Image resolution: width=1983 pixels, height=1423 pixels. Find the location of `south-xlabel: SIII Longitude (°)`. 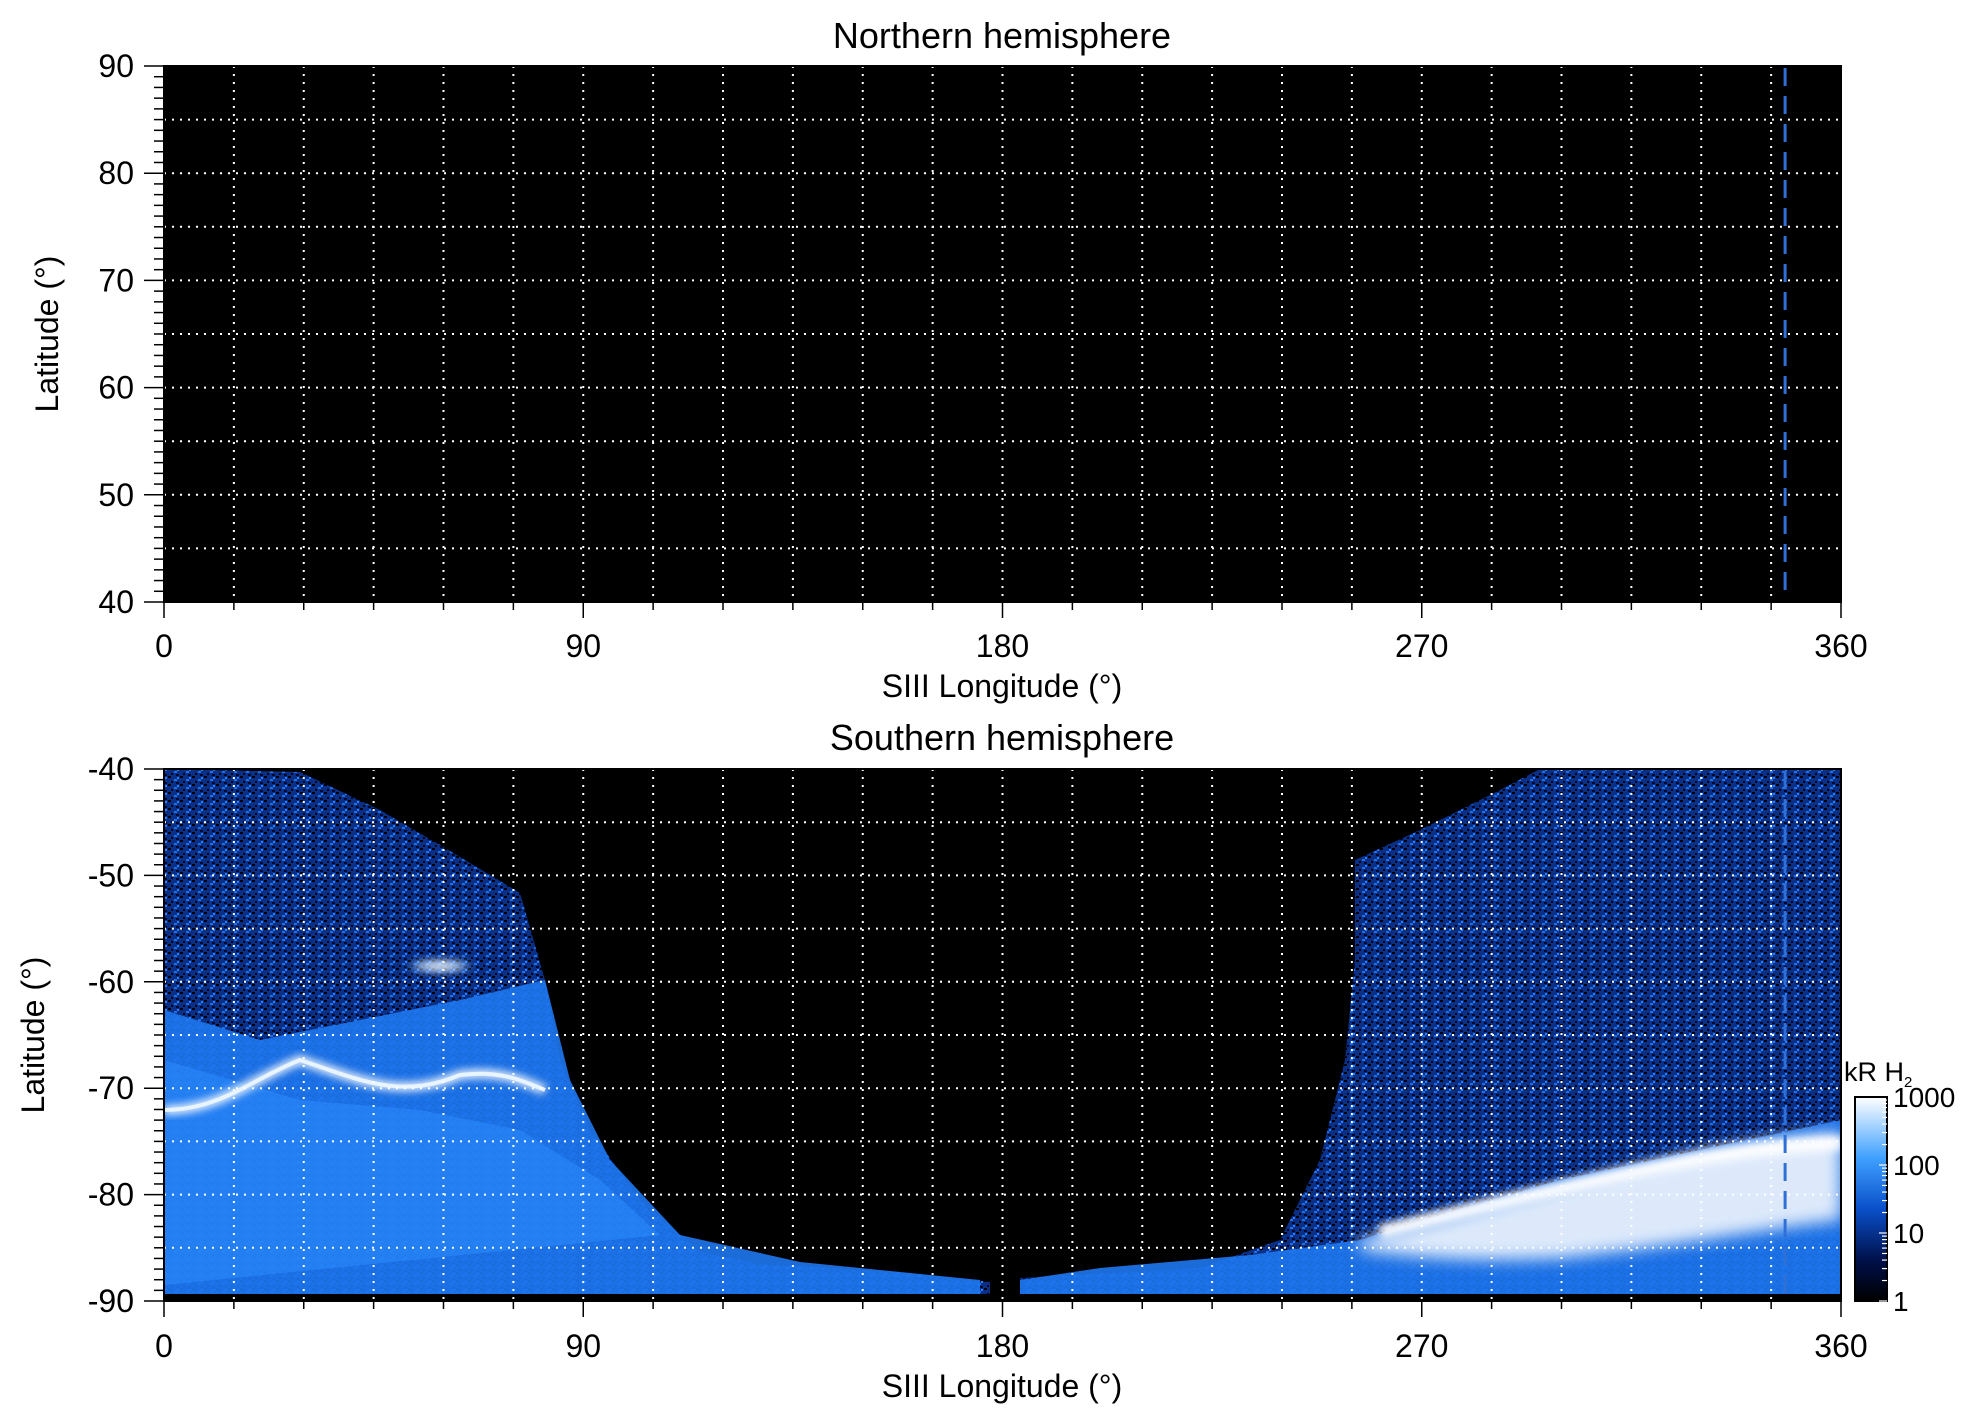

south-xlabel: SIII Longitude (°) is located at coordinates (1002, 1386).